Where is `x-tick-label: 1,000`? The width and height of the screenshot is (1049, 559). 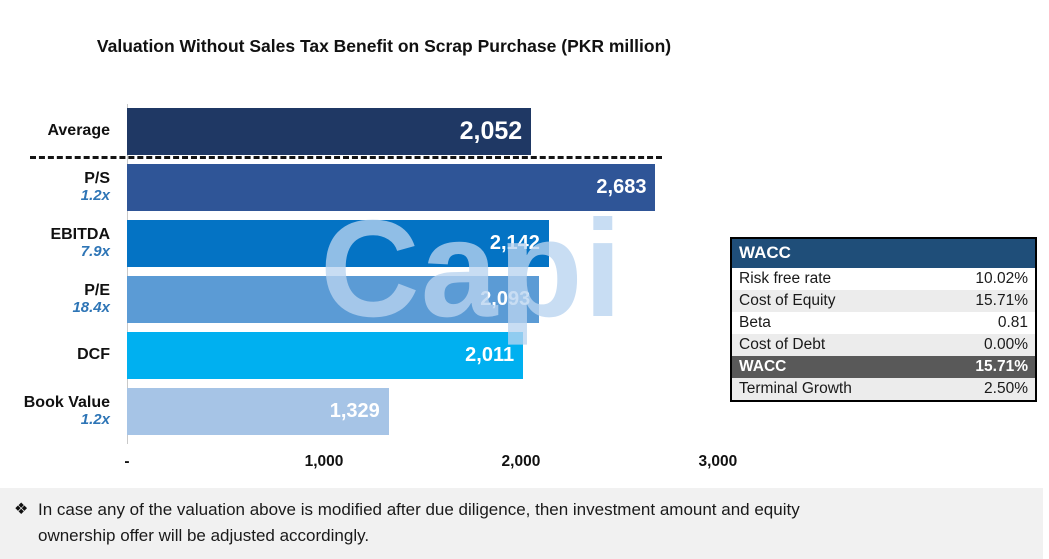
x-tick-label: 1,000 is located at coordinates (324, 461).